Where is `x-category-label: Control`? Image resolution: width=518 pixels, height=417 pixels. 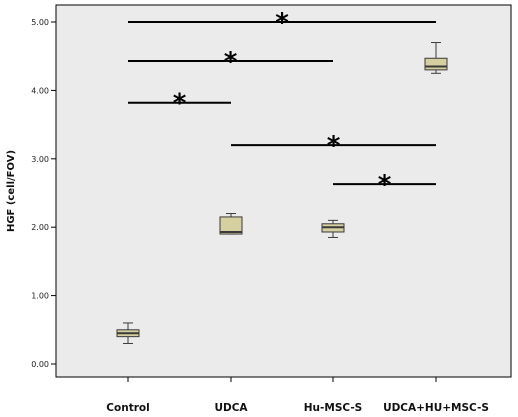 x-category-label: Control is located at coordinates (127, 408).